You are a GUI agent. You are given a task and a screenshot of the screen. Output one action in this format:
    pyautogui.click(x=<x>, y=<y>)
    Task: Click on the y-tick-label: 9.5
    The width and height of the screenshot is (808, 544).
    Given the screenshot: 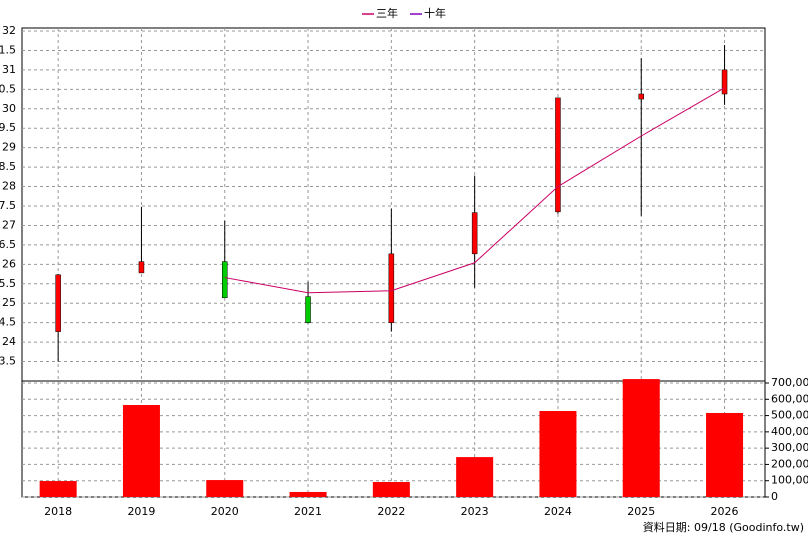 What is the action you would take?
    pyautogui.click(x=8, y=127)
    